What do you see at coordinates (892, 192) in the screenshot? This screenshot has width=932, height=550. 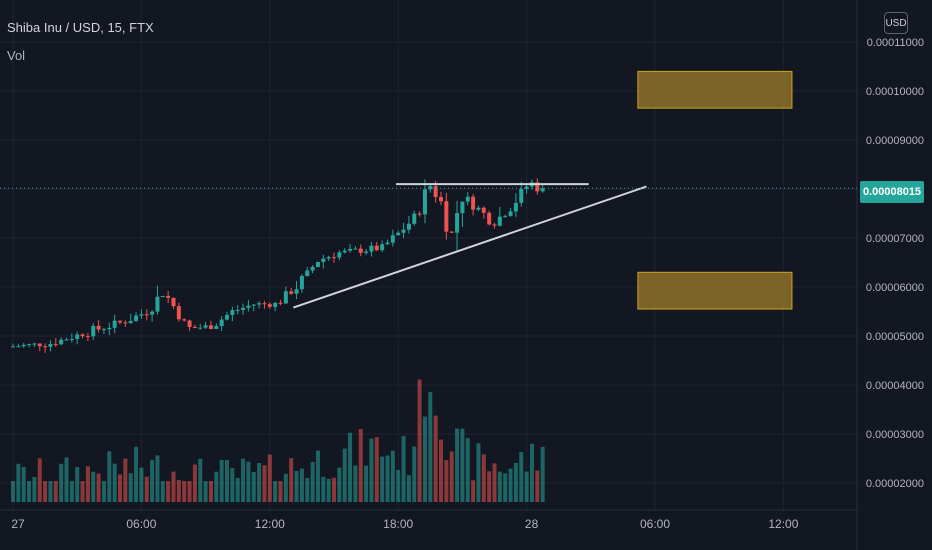 I see `current-price-badge: 0.00008015` at bounding box center [892, 192].